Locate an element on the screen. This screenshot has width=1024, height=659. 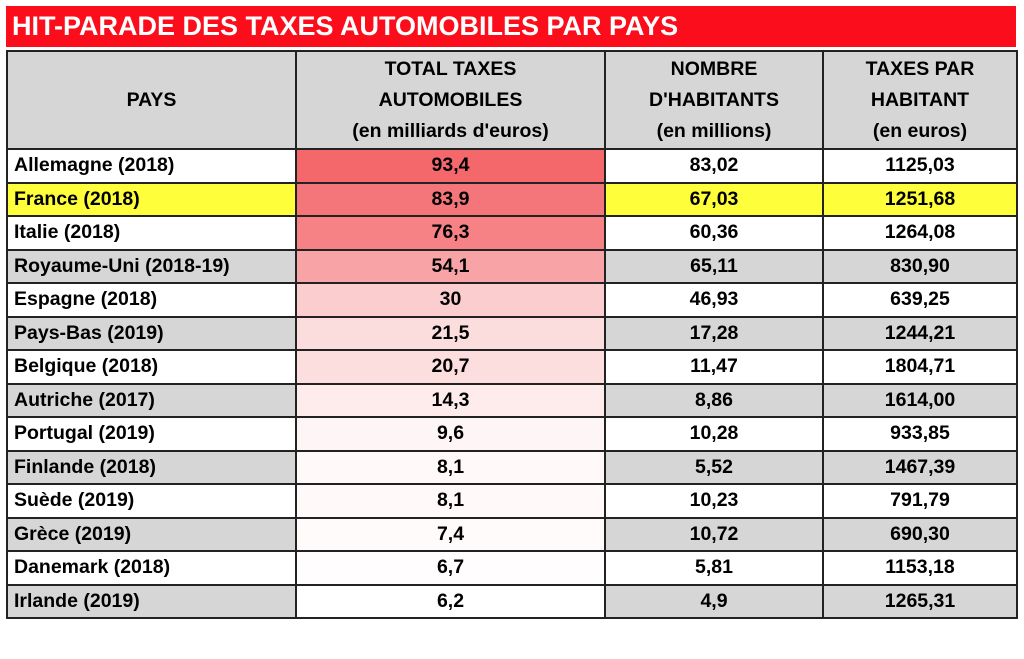
country-cell: Finlande (2018) is located at coordinates (151, 467).